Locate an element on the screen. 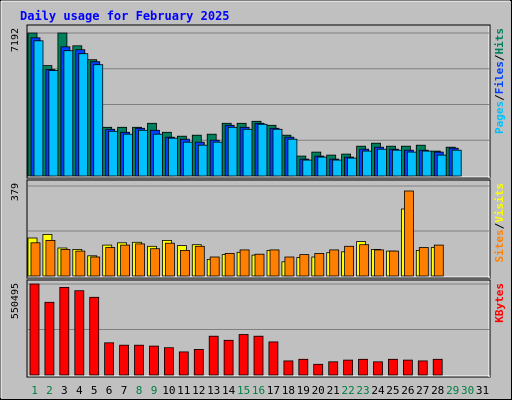 This screenshot has width=512, height=400. day-label: 31 is located at coordinates (482, 390).